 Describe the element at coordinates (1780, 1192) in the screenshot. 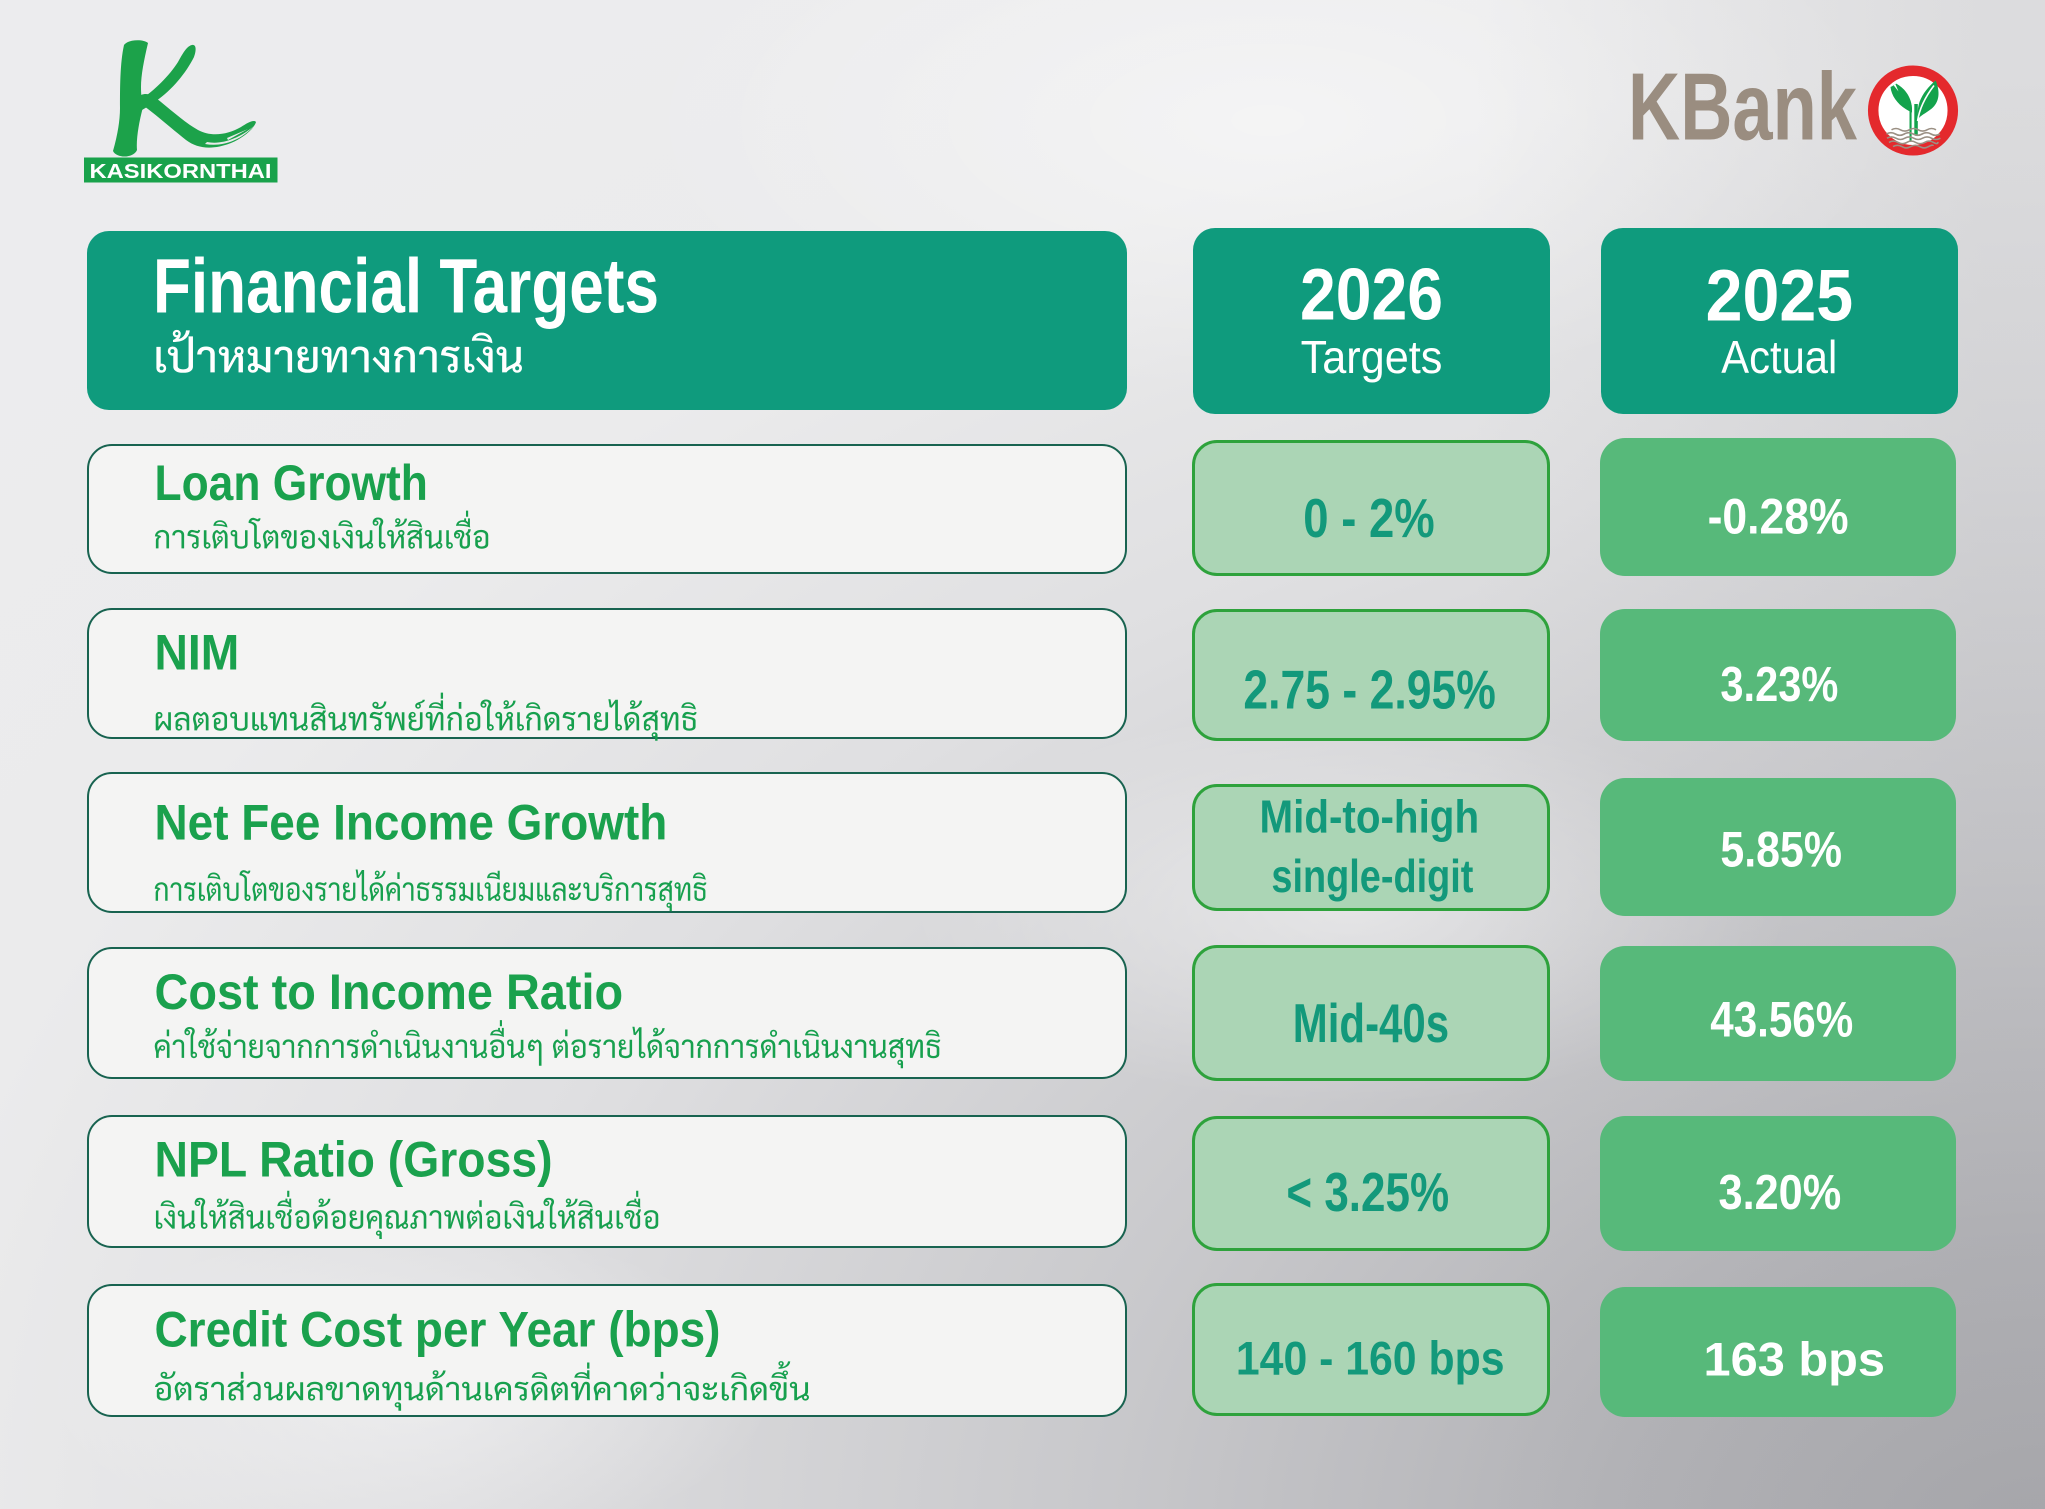

I see `svg-text: 3.20%` at that location.